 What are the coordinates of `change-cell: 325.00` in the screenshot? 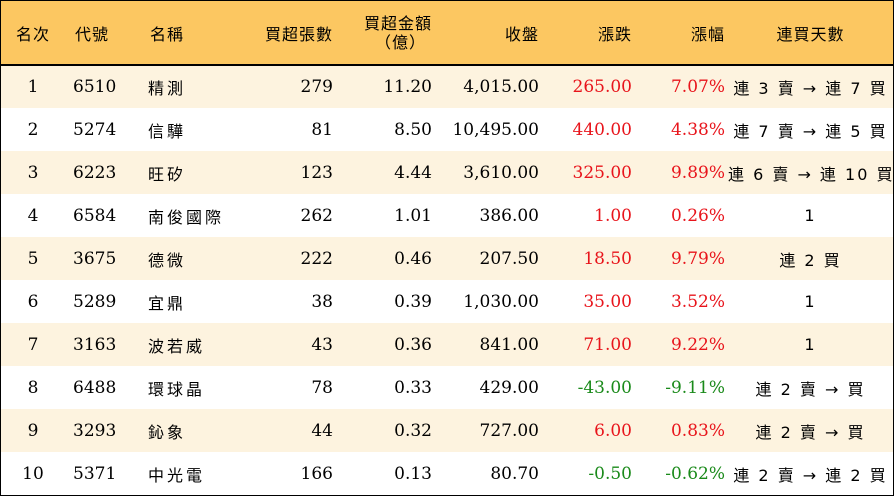 It's located at (602, 172).